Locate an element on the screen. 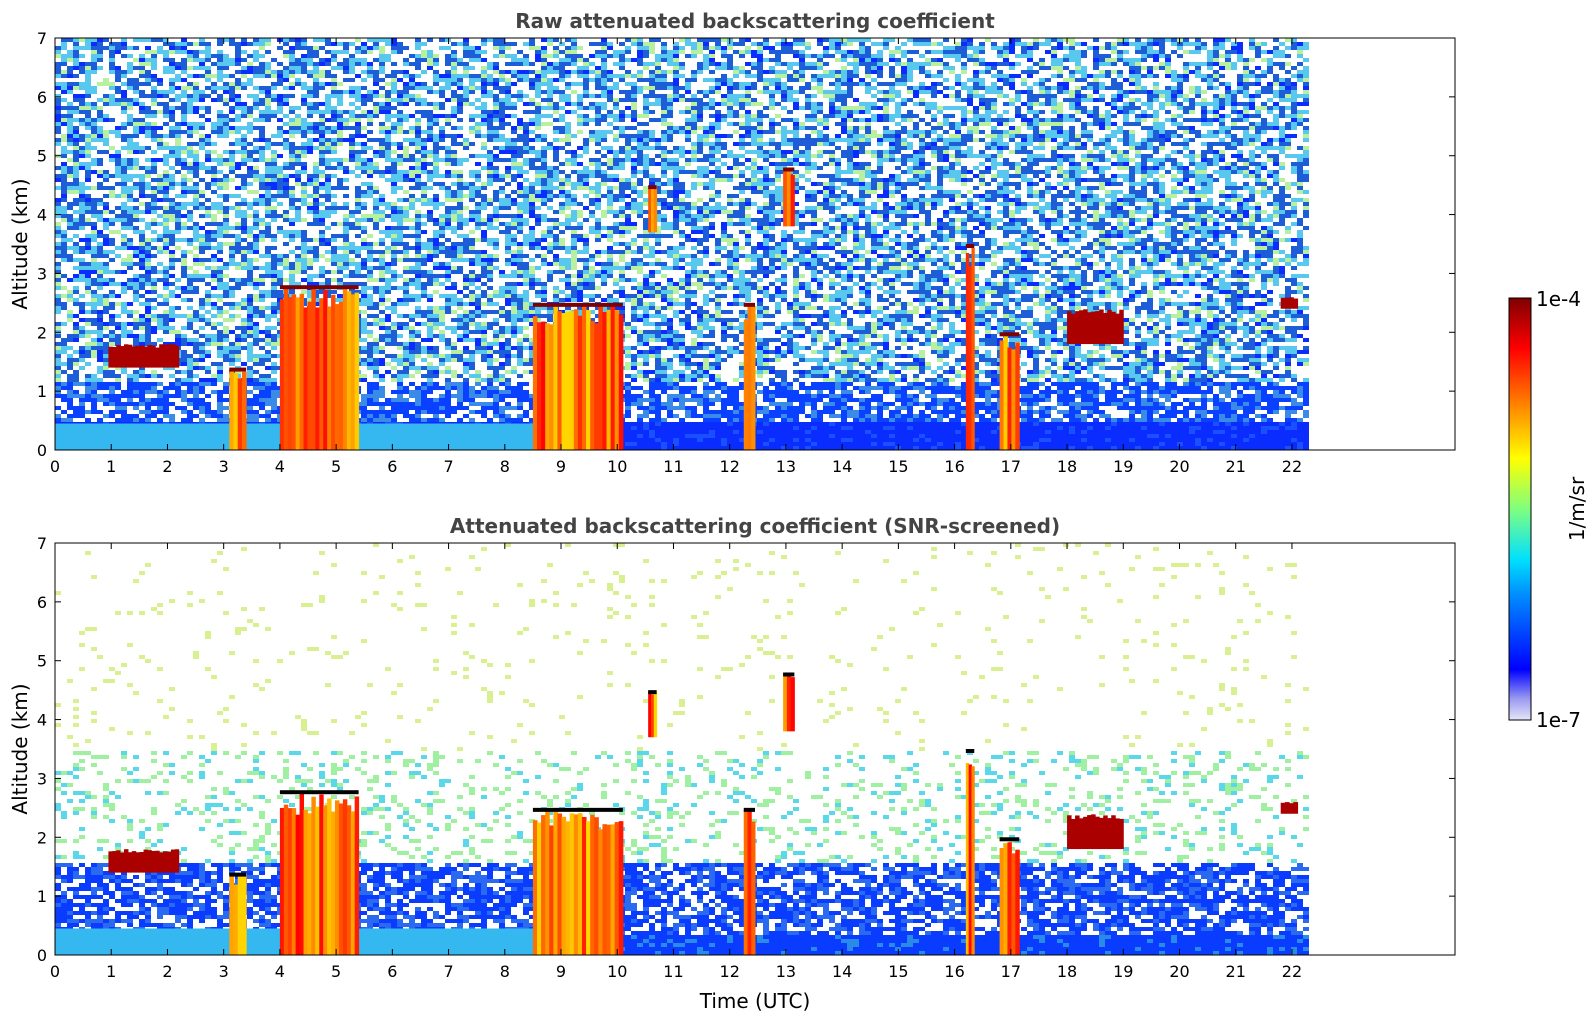 This screenshot has width=1595, height=1020. x-tick-label: 11 is located at coordinates (673, 971).